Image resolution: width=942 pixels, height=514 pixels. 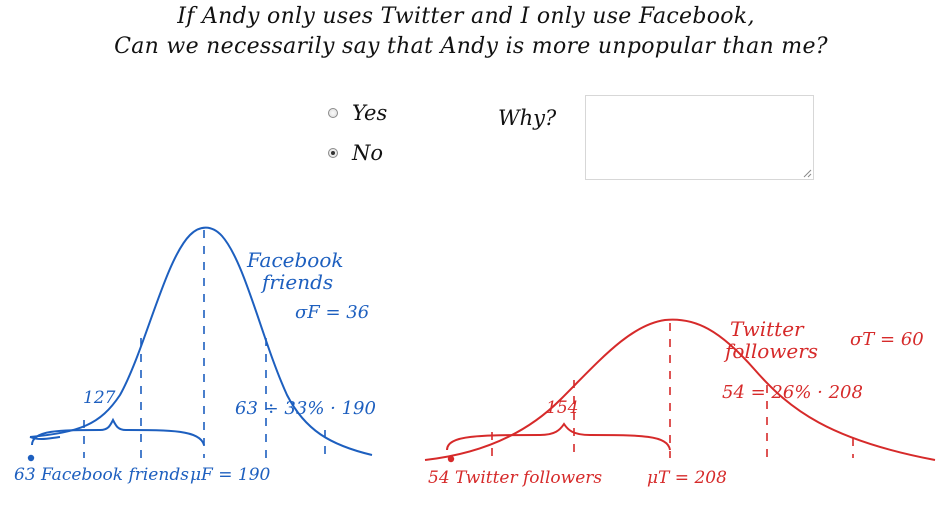 I want to click on twitter-title-line2: followers, so click(x=770, y=351).